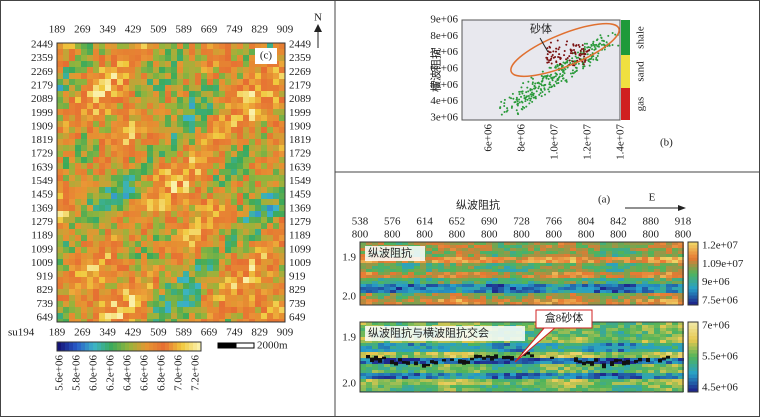 The height and width of the screenshot is (417, 760). Describe the element at coordinates (693, 341) in the screenshot. I see `colorbar-cell` at that location.